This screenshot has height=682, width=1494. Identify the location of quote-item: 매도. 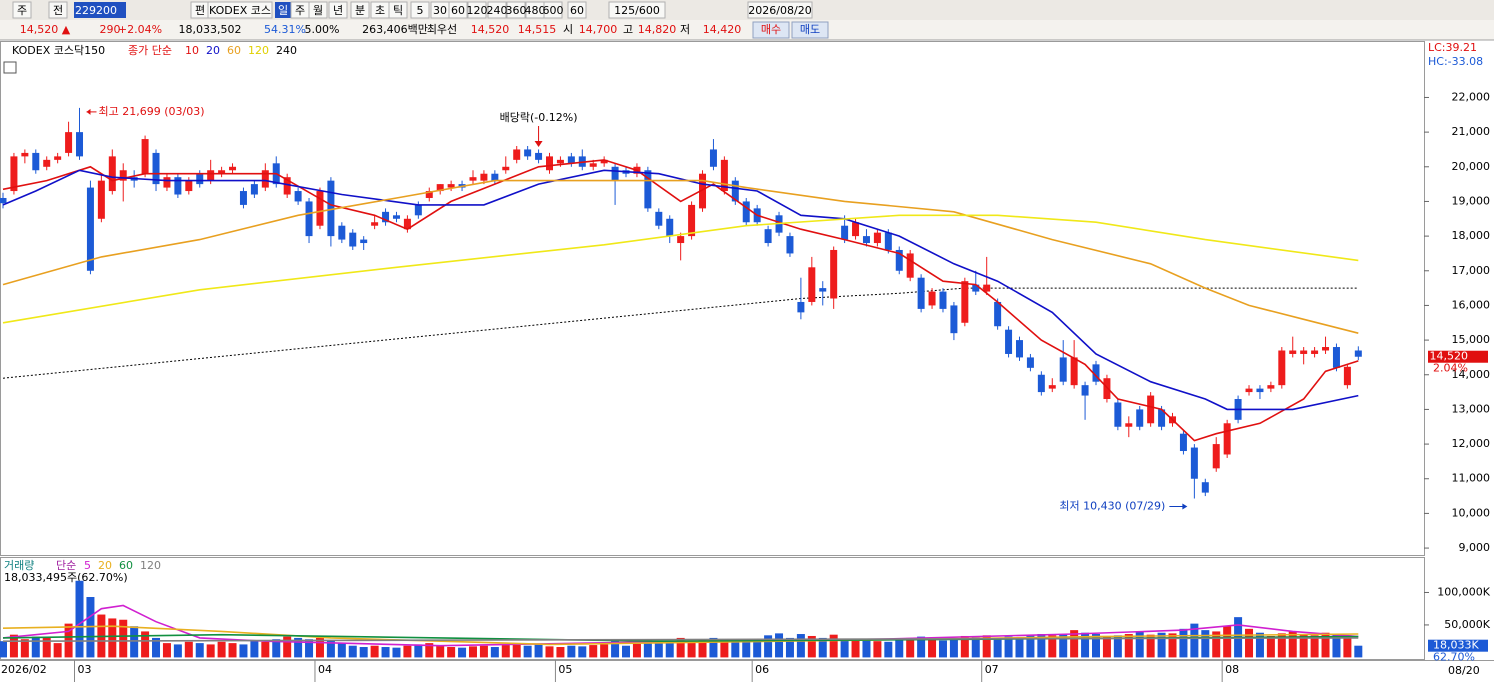
(810, 29).